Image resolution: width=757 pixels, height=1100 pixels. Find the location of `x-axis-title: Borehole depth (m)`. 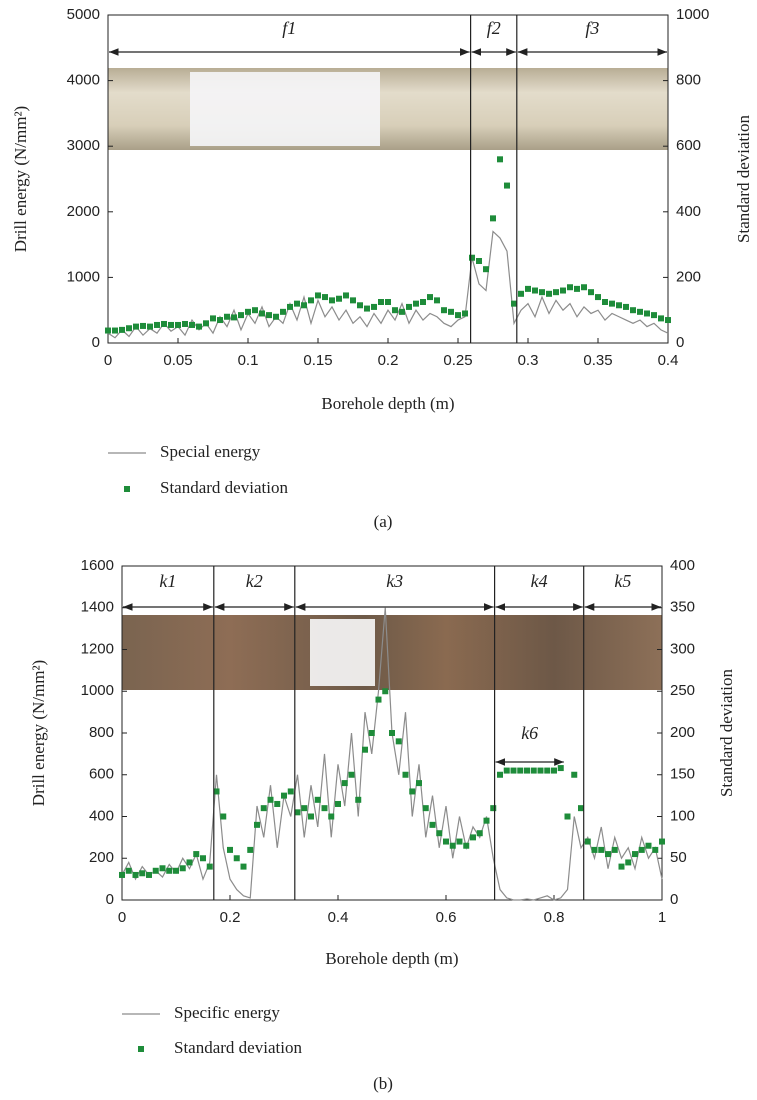

x-axis-title: Borehole depth (m) is located at coordinates (391, 958).